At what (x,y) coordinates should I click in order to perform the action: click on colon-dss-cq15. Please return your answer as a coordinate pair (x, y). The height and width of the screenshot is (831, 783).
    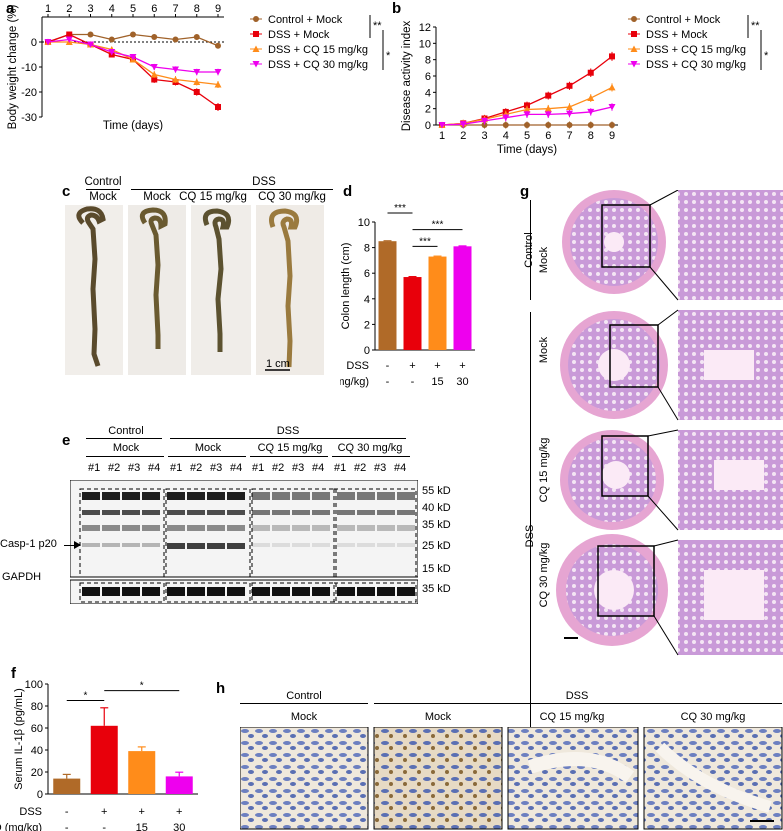
    Looking at the image, I should click on (217, 280).